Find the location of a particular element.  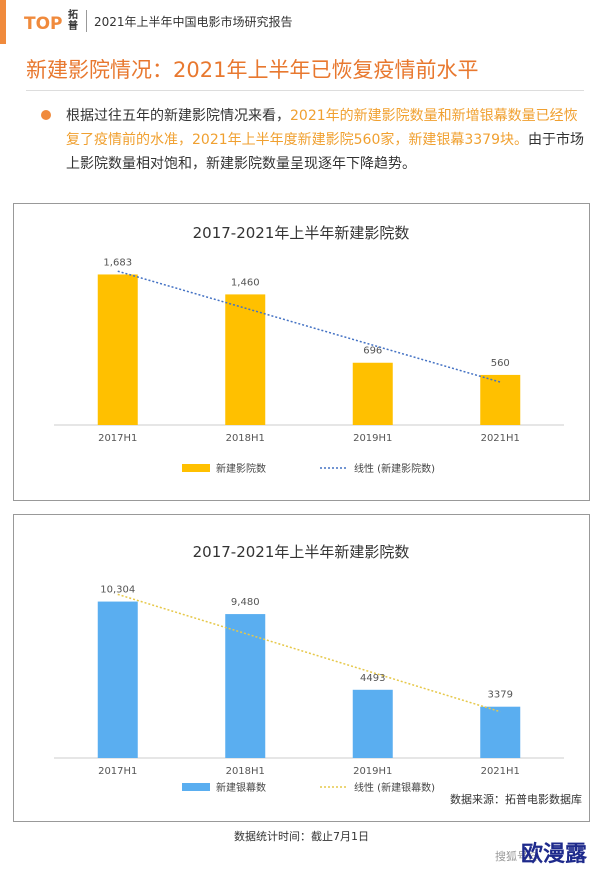

cinemas-legend-series: 新建影院数 is located at coordinates (241, 468).